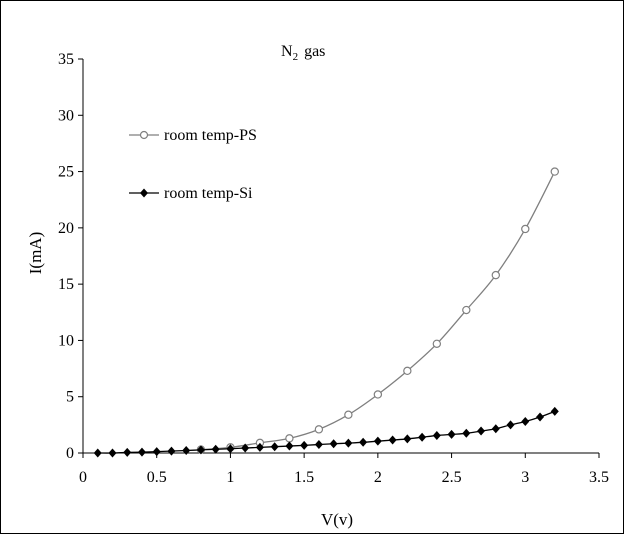 Image resolution: width=626 pixels, height=536 pixels. Describe the element at coordinates (303, 53) in the screenshot. I see `chart-title: N2 gas` at that location.